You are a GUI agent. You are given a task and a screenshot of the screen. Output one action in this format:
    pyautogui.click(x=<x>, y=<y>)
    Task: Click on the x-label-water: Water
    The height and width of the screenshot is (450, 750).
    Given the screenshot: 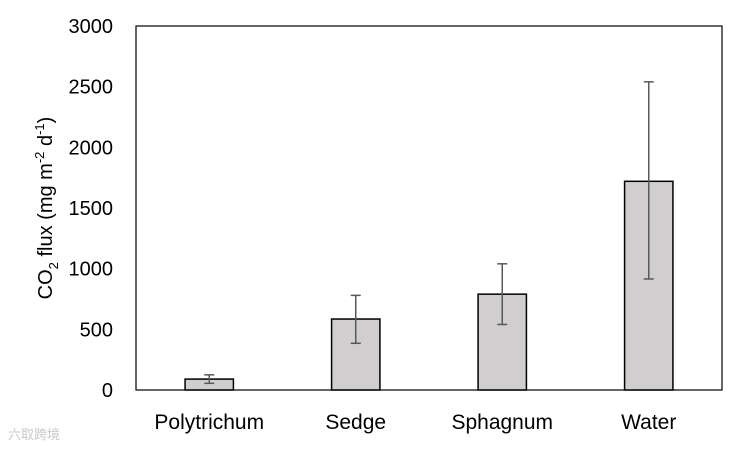 What is the action you would take?
    pyautogui.click(x=648, y=422)
    